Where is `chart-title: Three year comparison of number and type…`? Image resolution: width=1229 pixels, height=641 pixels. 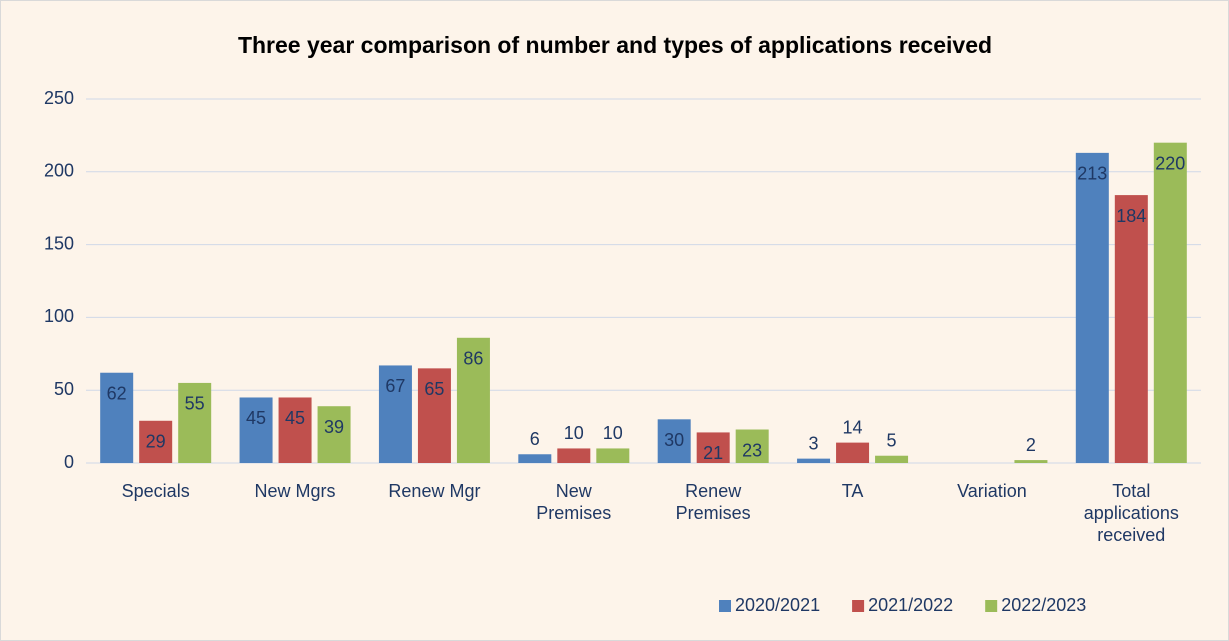
chart-title: Three year comparison of number and type… is located at coordinates (615, 45).